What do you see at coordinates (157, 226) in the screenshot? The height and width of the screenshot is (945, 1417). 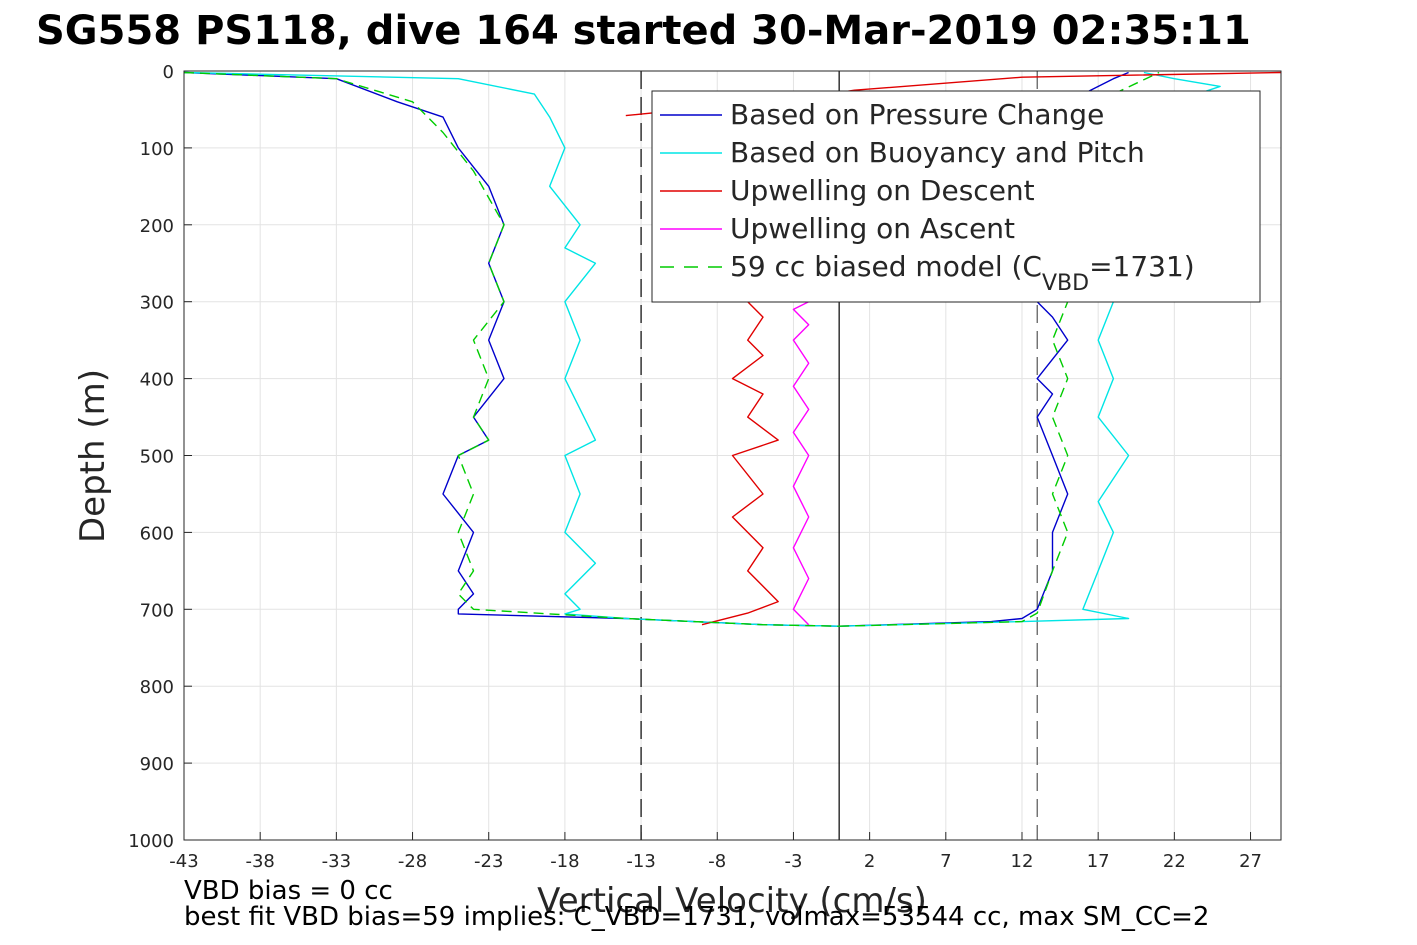 I see `y-tick-label: 200` at bounding box center [157, 226].